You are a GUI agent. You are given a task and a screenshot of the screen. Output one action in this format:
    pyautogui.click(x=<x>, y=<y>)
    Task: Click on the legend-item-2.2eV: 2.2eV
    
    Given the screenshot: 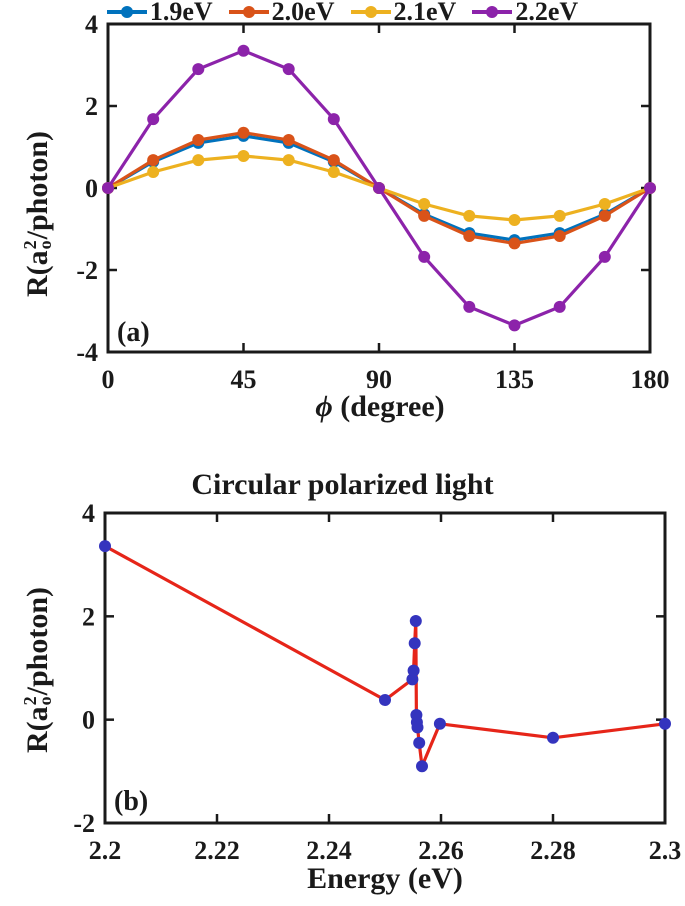 What is the action you would take?
    pyautogui.click(x=525, y=13)
    